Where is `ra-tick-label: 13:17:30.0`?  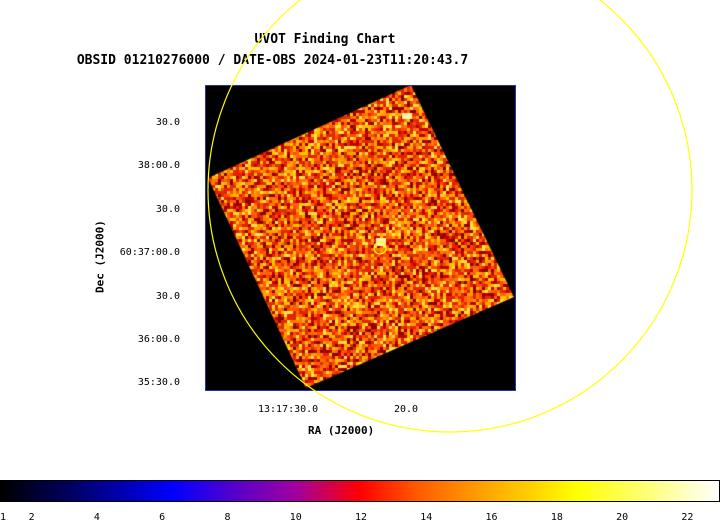 ra-tick-label: 13:17:30.0 is located at coordinates (288, 409).